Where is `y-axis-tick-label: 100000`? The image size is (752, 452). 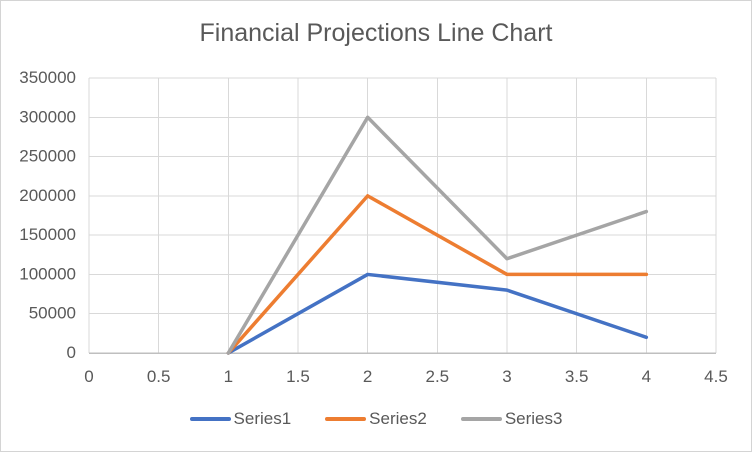
y-axis-tick-label: 100000 is located at coordinates (47, 273).